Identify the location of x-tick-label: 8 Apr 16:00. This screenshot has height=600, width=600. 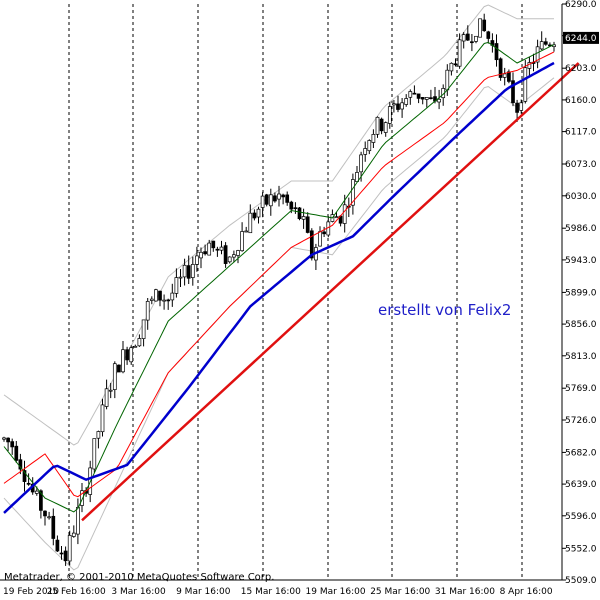
(526, 592).